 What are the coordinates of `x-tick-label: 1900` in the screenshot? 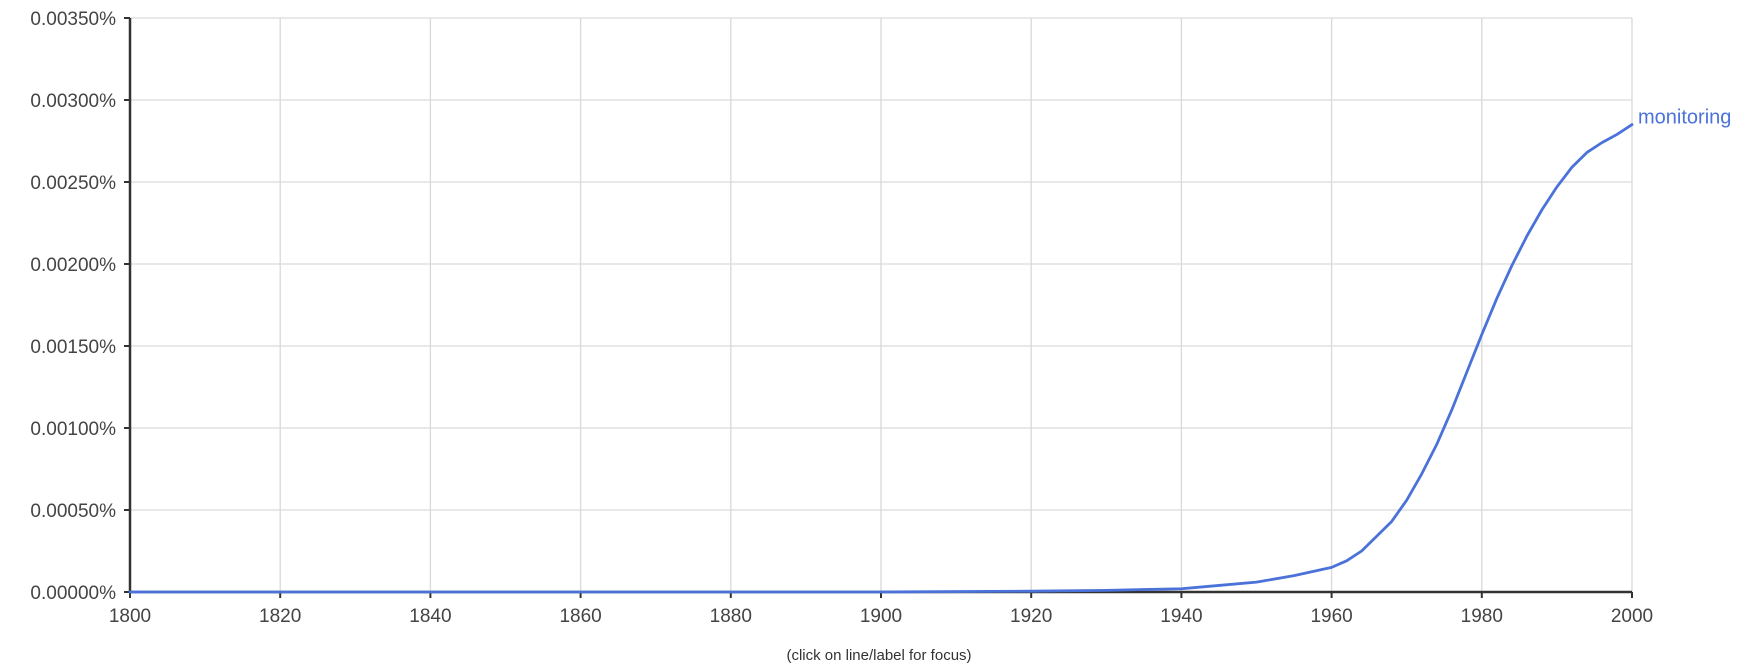 It's located at (881, 616).